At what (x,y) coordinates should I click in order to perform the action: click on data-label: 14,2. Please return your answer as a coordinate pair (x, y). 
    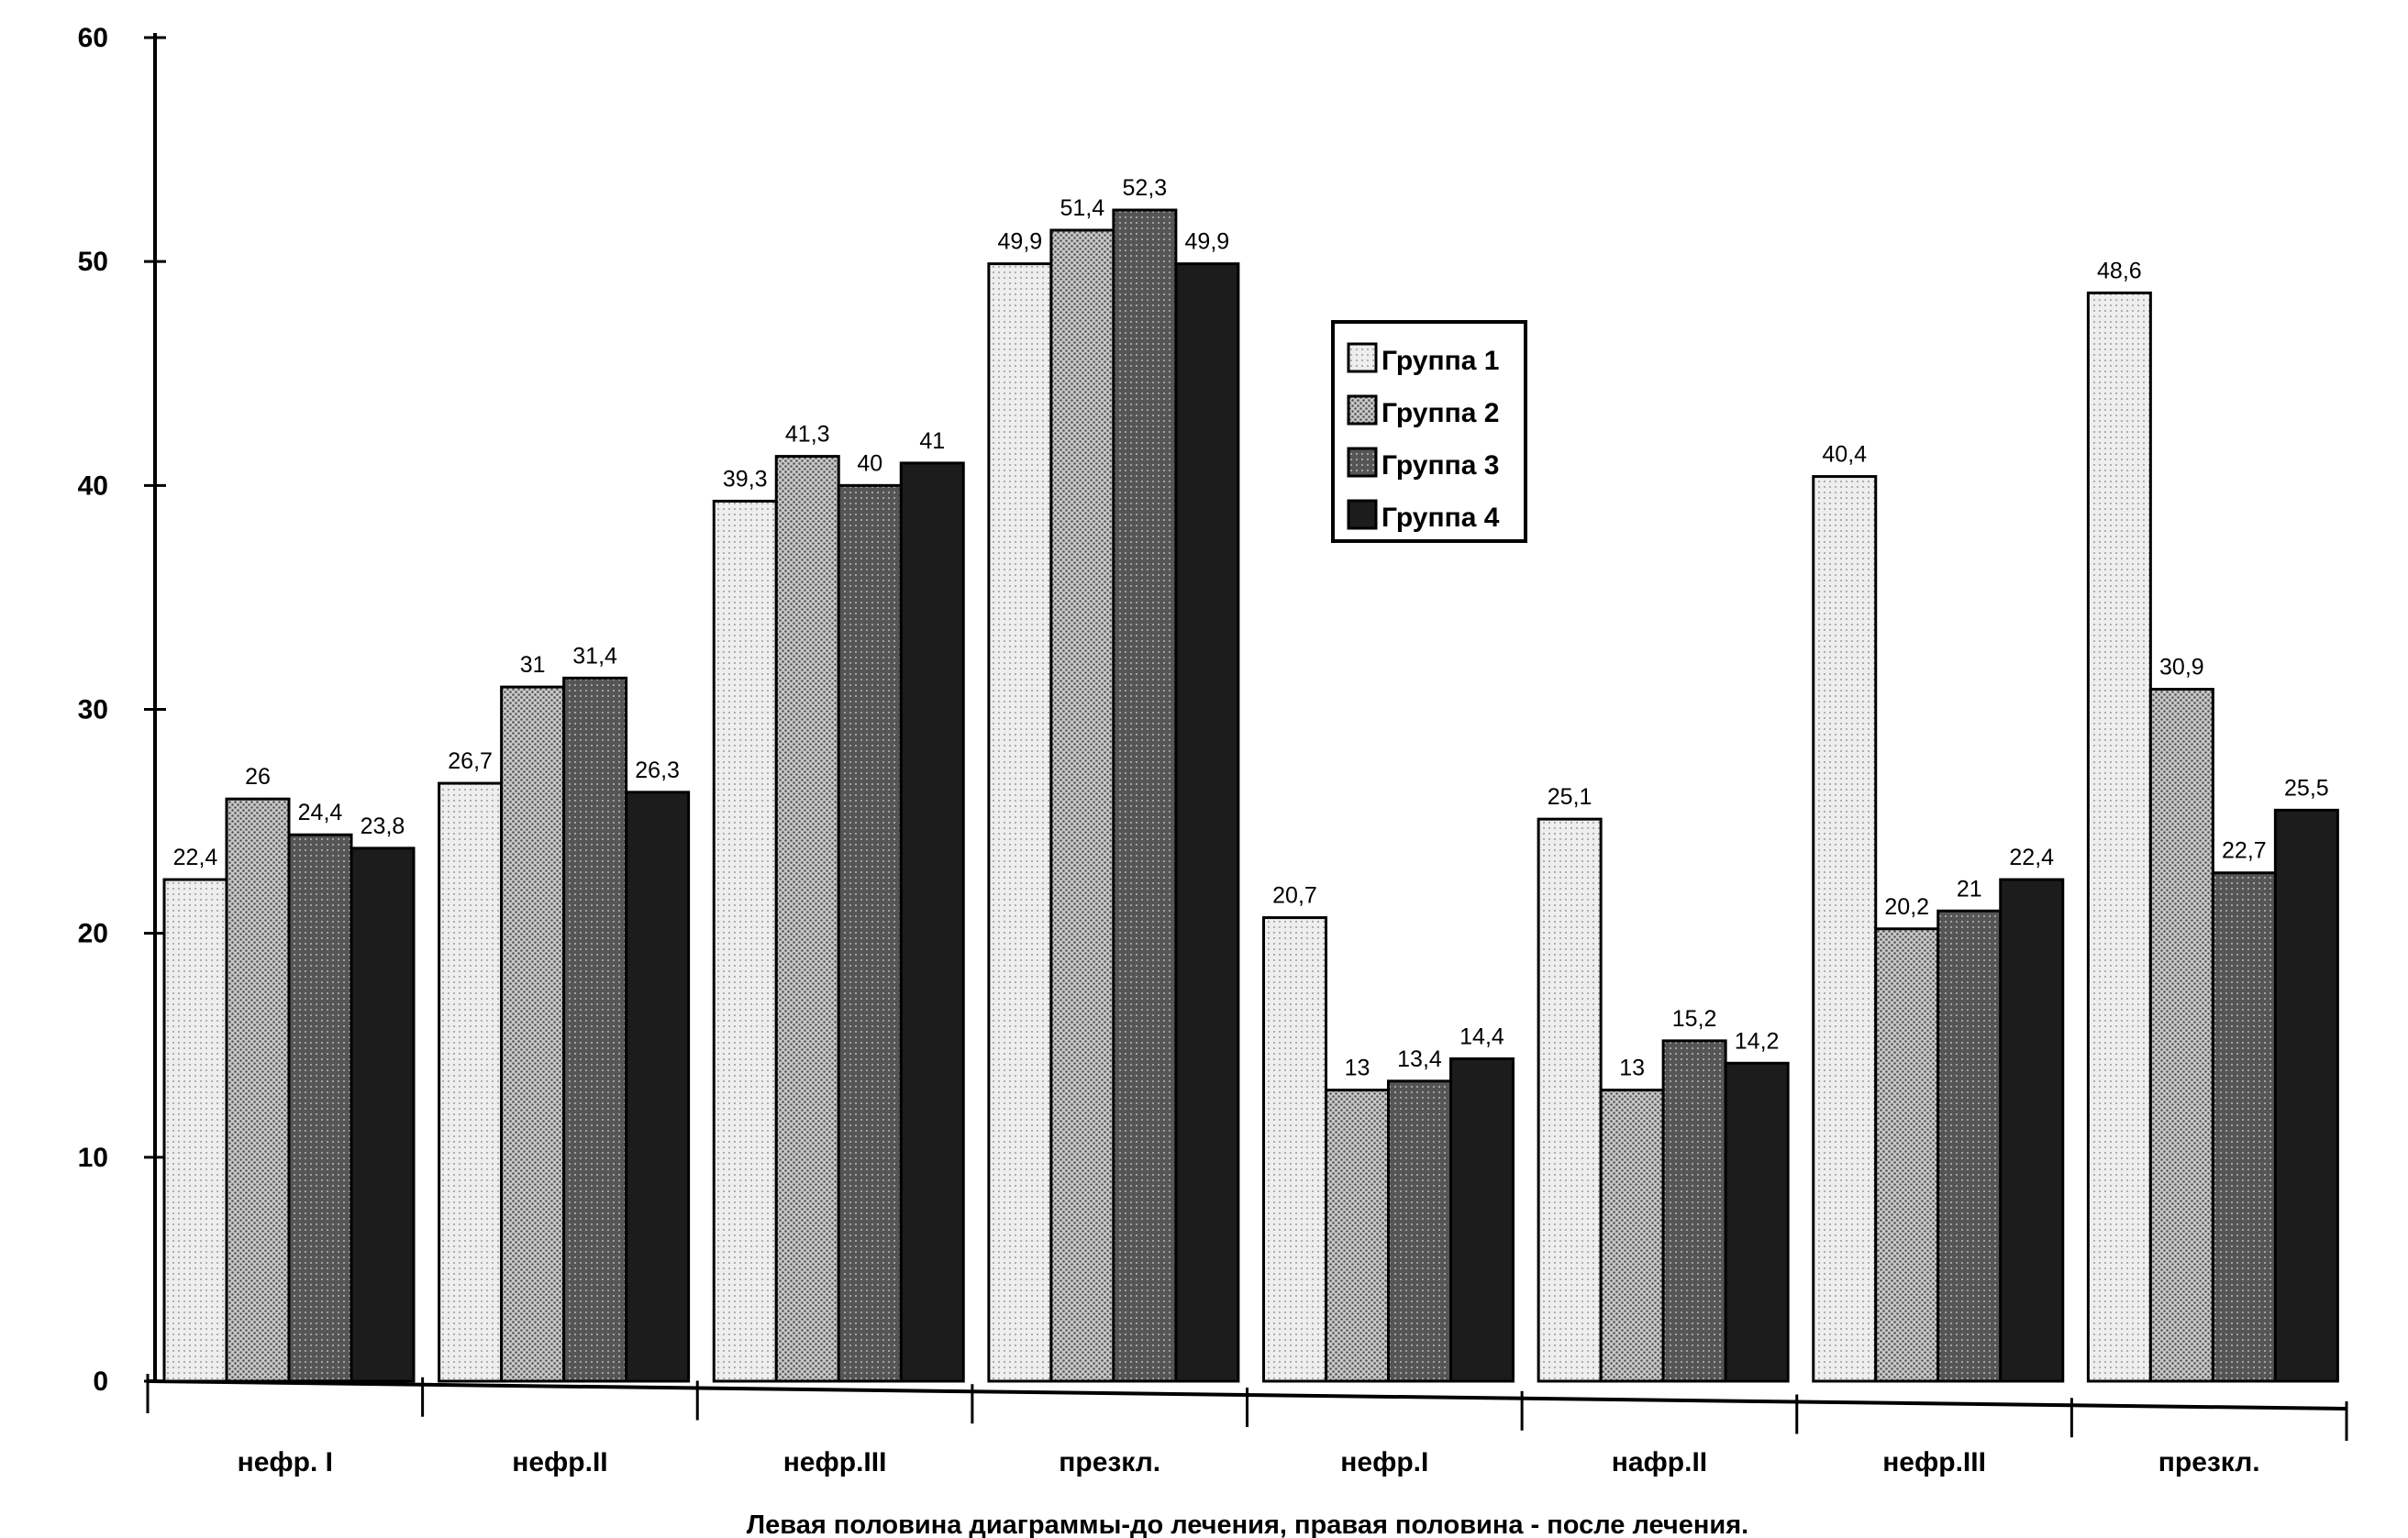
    Looking at the image, I should click on (1757, 1041).